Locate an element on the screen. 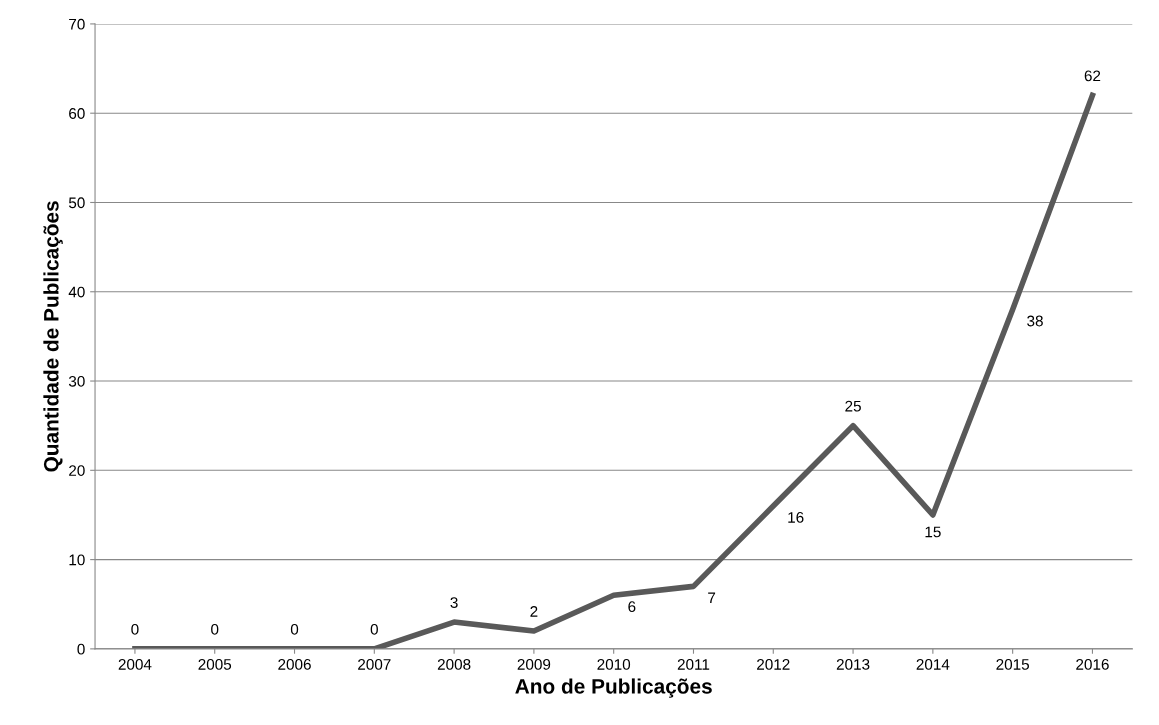 The height and width of the screenshot is (725, 1159). x-tick-label: 2006 is located at coordinates (294, 664).